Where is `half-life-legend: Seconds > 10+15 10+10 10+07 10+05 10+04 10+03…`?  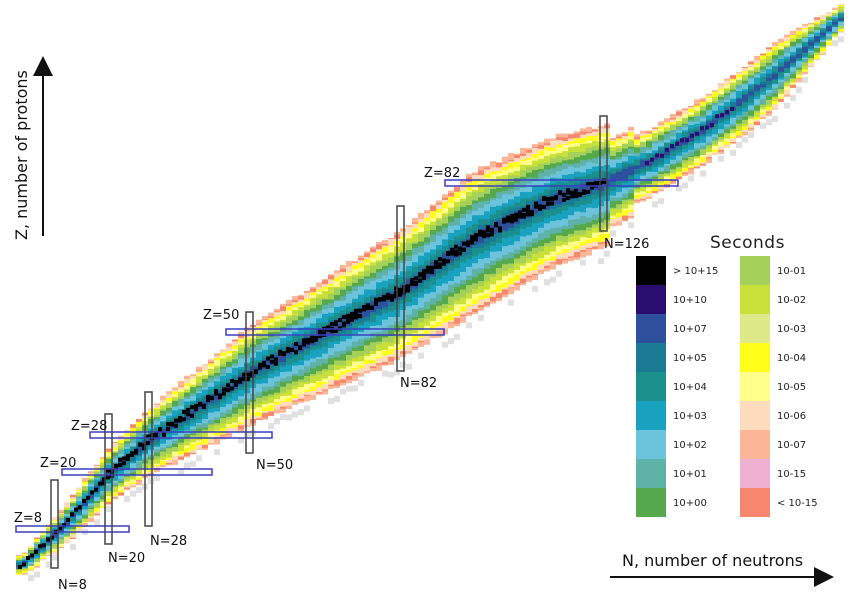
half-life-legend: Seconds > 10+15 10+10 10+07 10+05 10+04 10+03… is located at coordinates (727, 375).